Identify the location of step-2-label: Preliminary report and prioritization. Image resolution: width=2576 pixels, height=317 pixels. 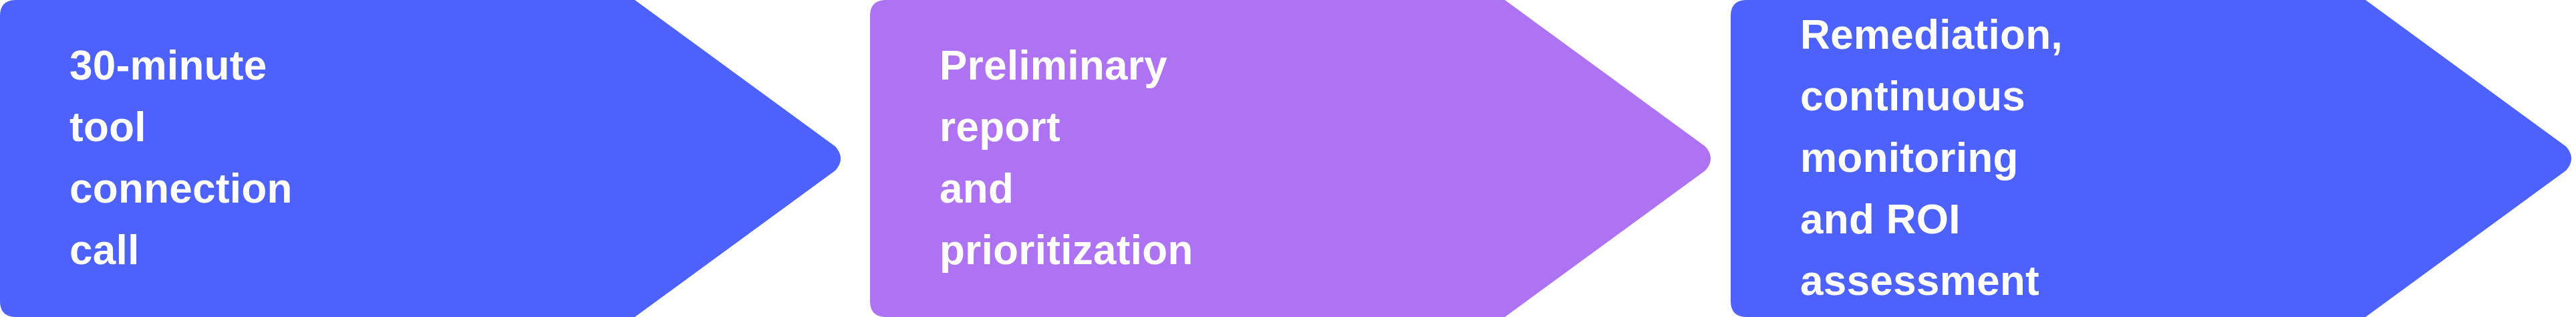
(1066, 158).